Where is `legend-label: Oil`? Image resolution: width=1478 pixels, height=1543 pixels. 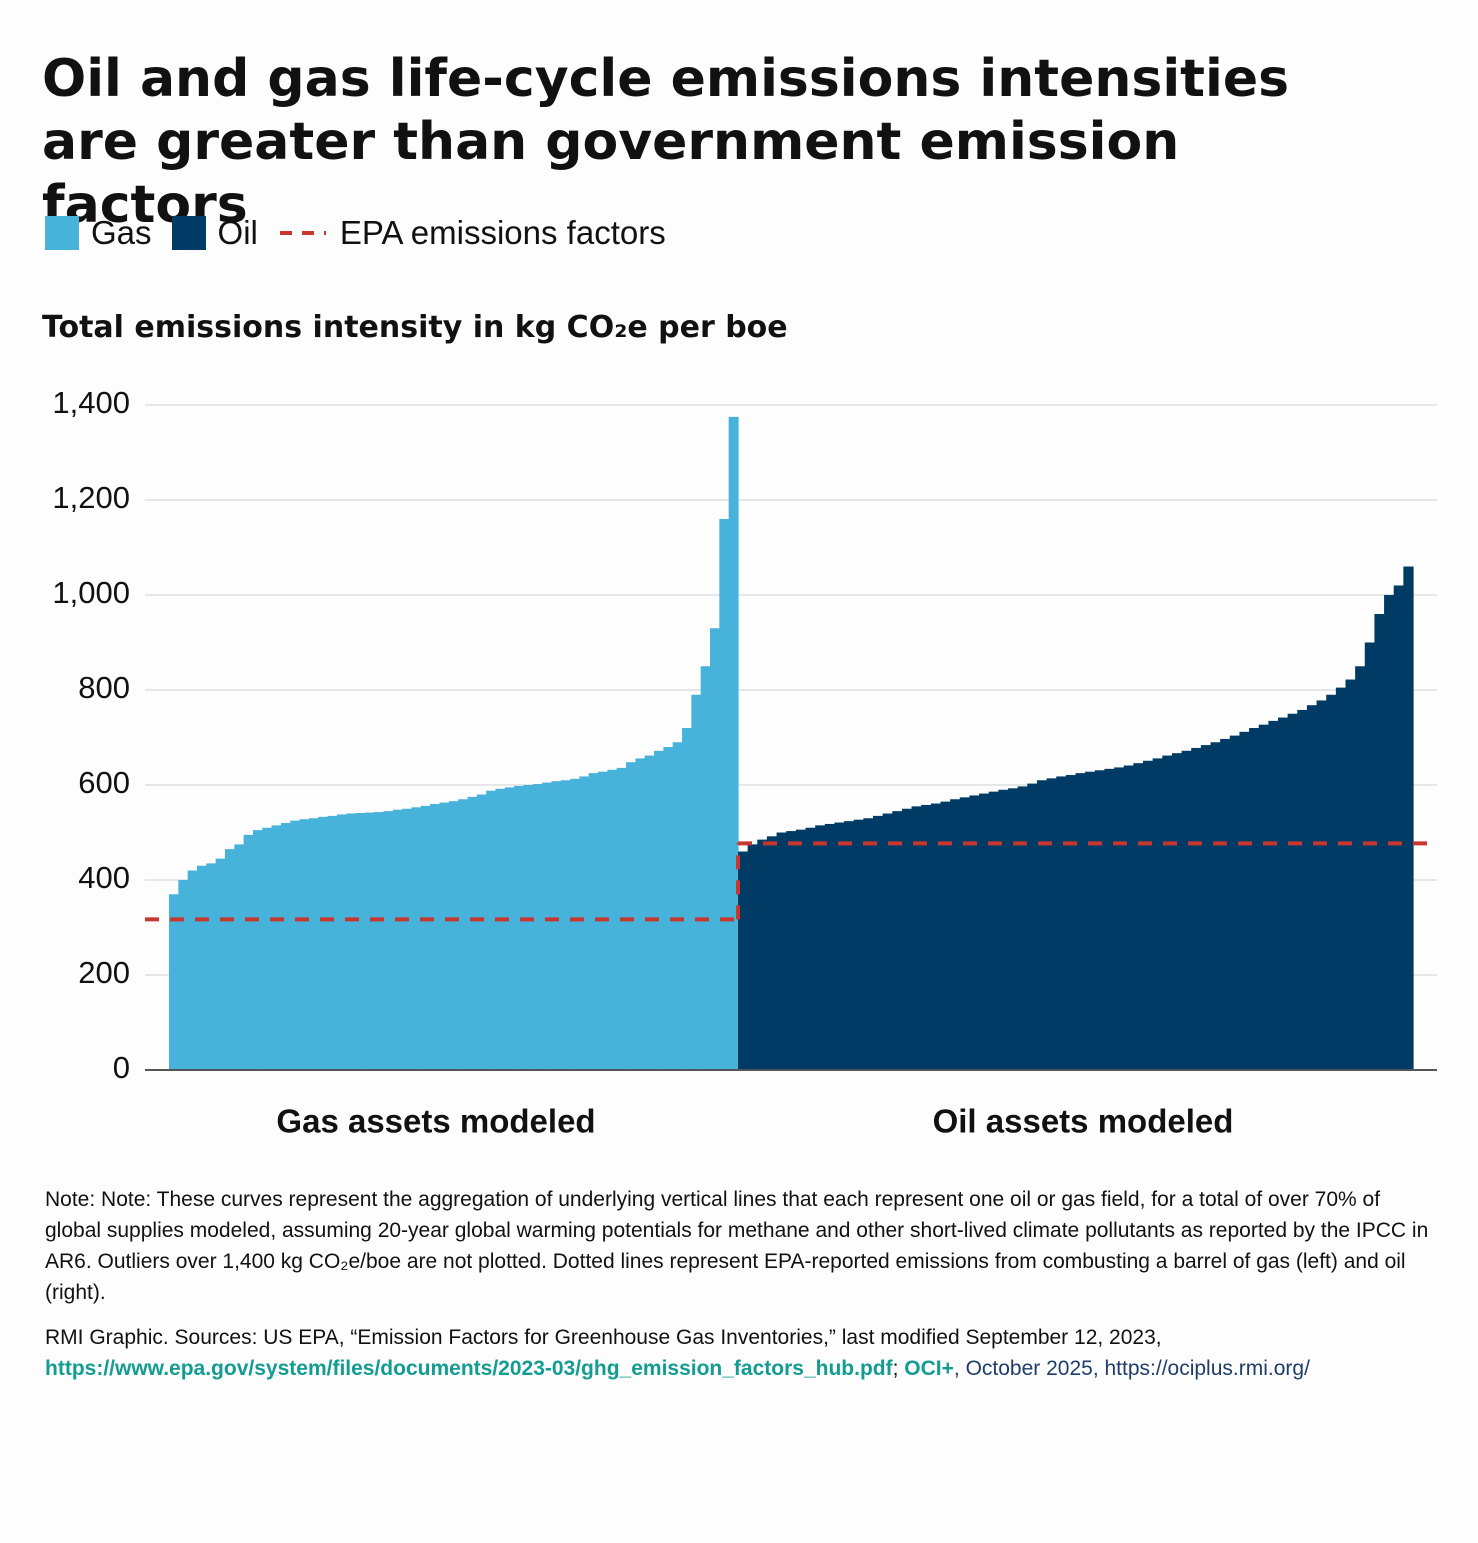
legend-label: Oil is located at coordinates (237, 232).